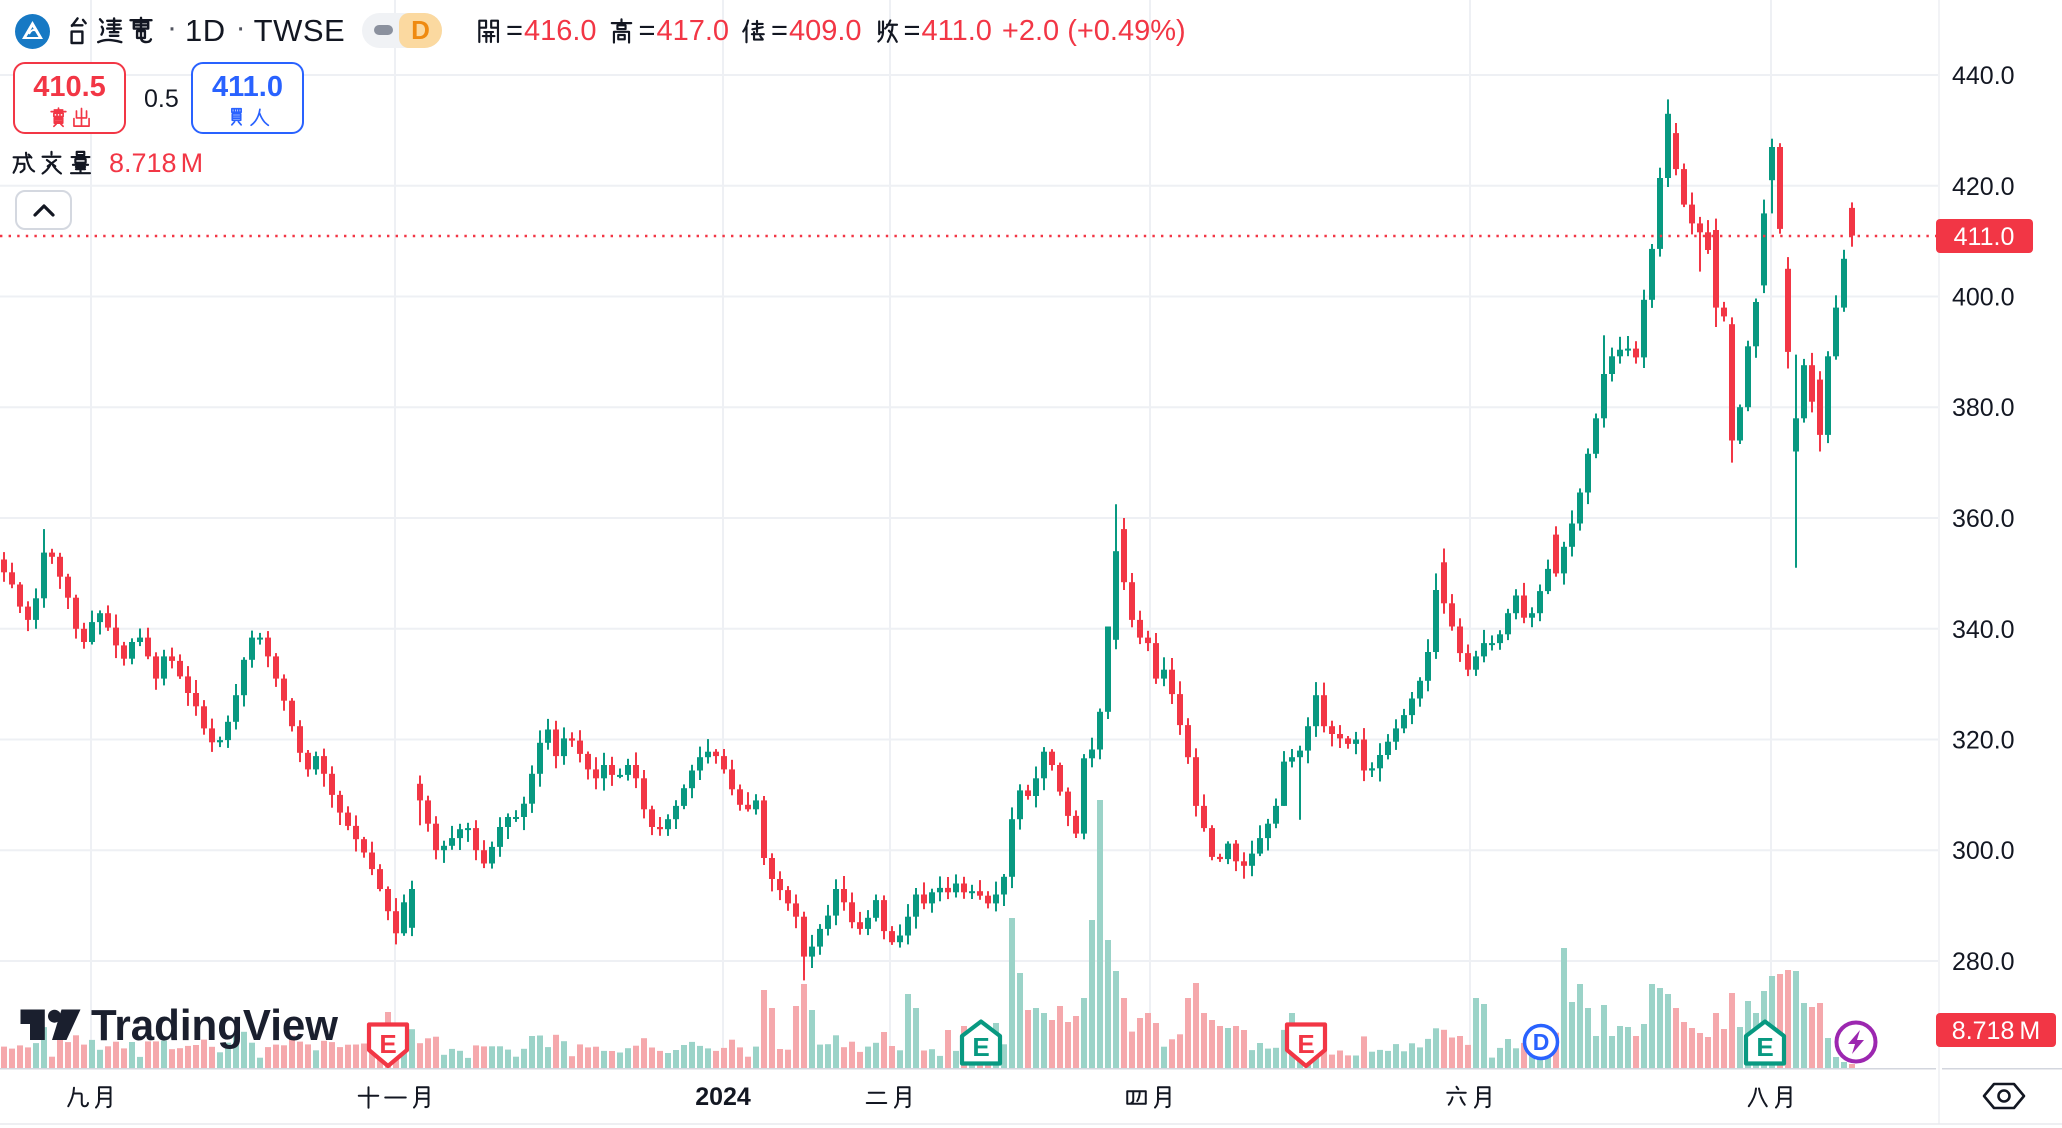 Image resolution: width=2062 pixels, height=1128 pixels. What do you see at coordinates (1983, 962) in the screenshot?
I see `svg-text: 280.0` at bounding box center [1983, 962].